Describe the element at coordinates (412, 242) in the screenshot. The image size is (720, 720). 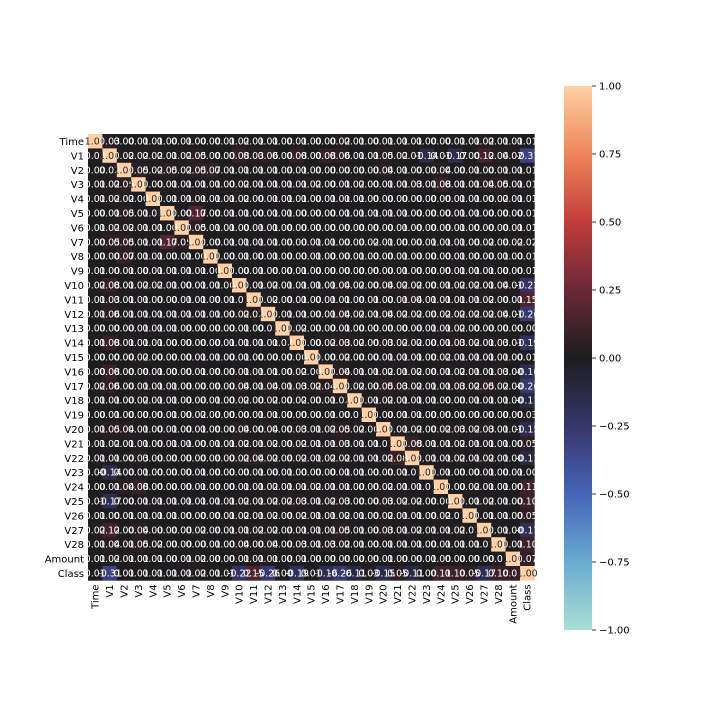
I see `heatmap-cell-V7-V22` at that location.